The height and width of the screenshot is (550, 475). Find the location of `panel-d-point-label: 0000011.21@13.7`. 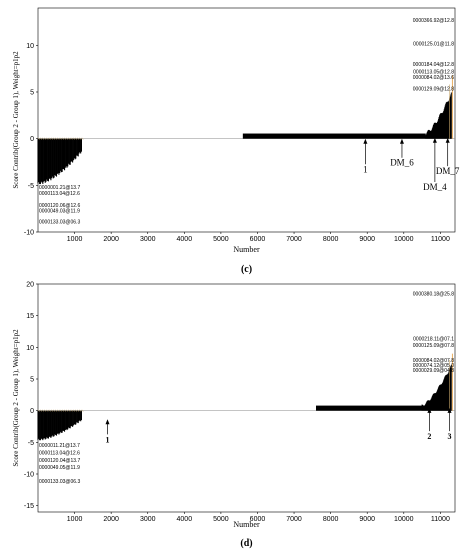

panel-d-point-label: 0000011.21@13.7 is located at coordinates (59, 446).